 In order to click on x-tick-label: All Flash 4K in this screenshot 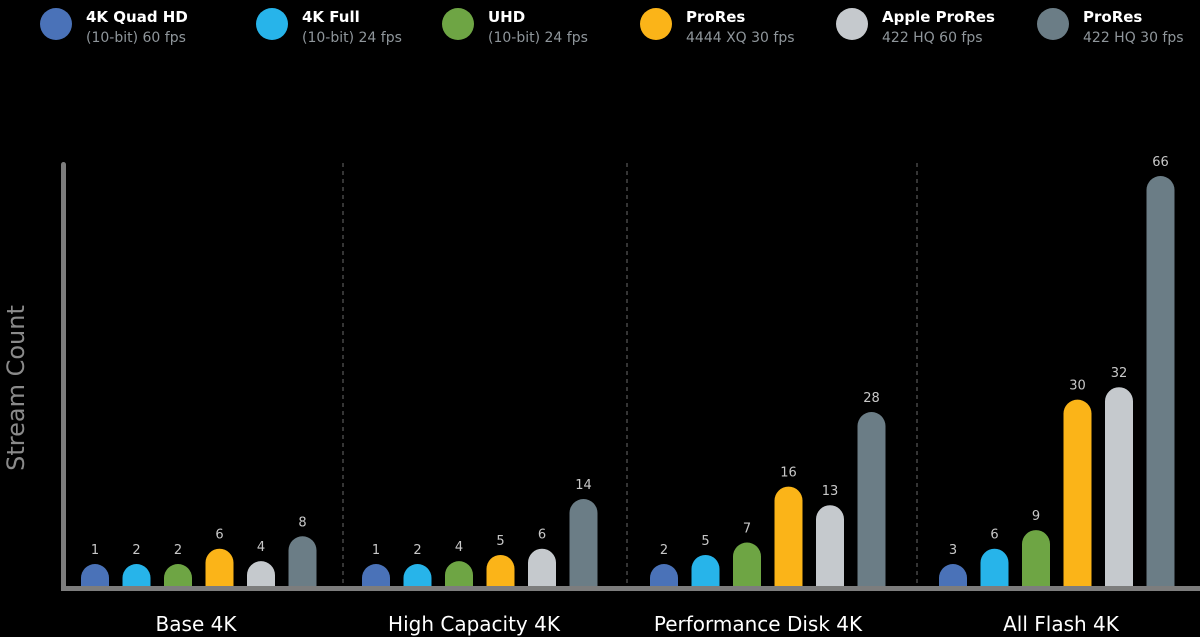, I will do `click(1061, 624)`.